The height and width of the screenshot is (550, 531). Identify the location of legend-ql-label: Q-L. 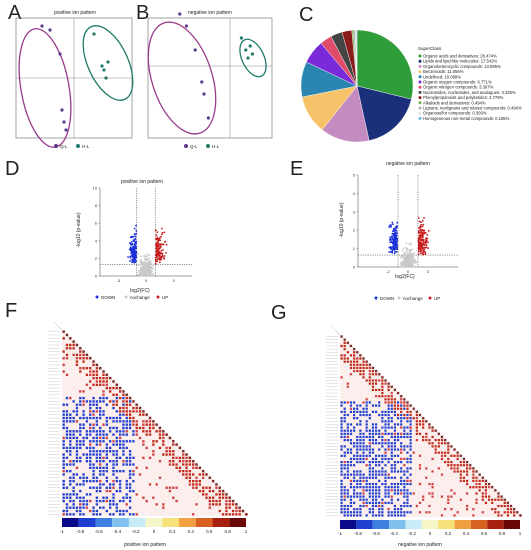
(194, 146).